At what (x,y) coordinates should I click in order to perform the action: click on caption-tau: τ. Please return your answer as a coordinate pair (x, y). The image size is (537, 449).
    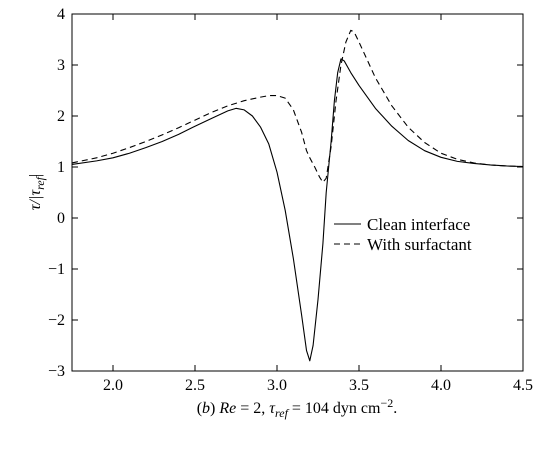
    Looking at the image, I should click on (272, 408).